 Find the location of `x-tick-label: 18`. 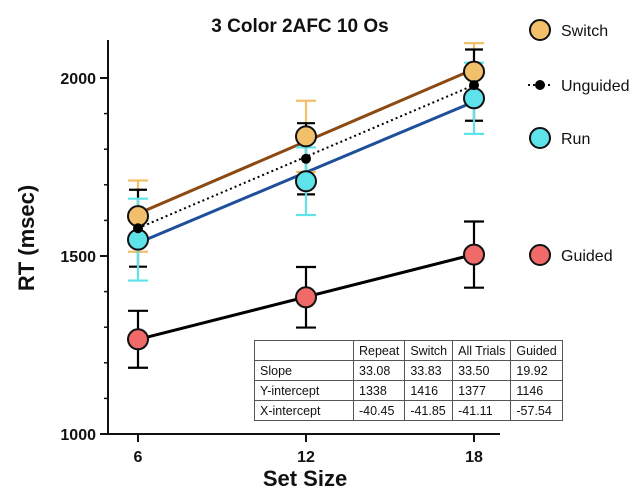

x-tick-label: 18 is located at coordinates (474, 457).